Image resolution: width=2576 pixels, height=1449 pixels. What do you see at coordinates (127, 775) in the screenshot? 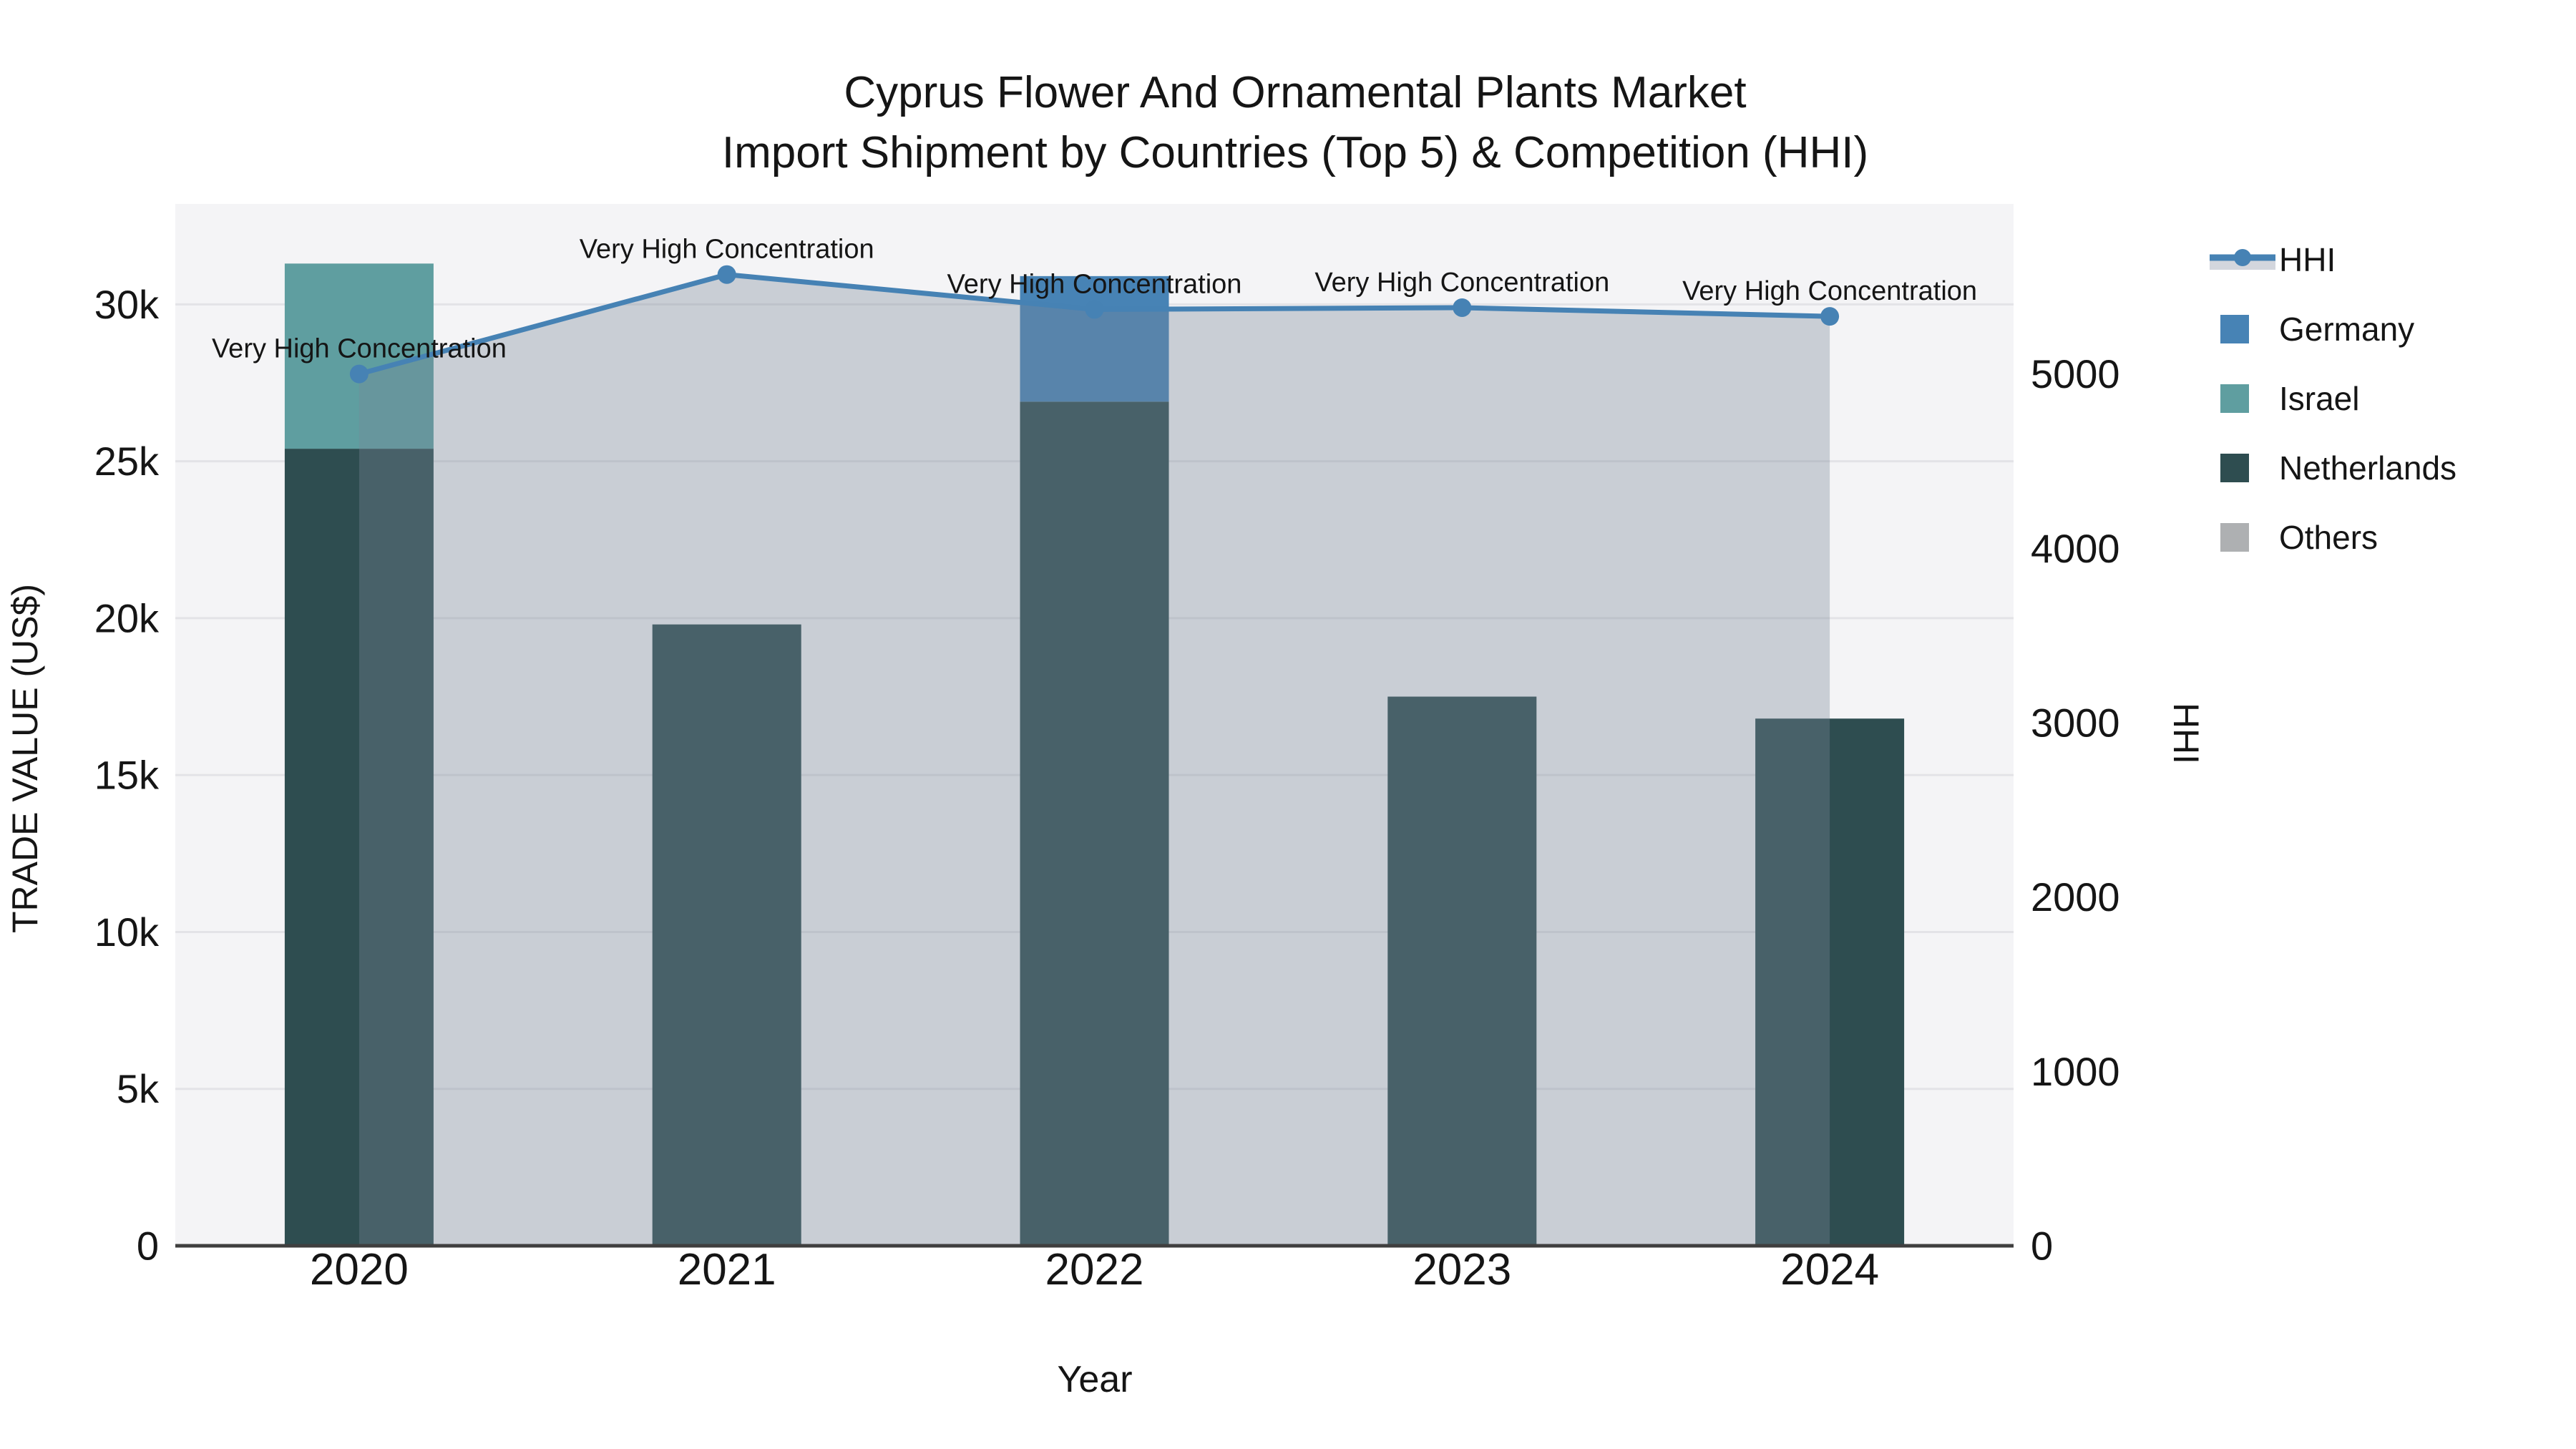
I see `y-left-tick-15k: 15k` at bounding box center [127, 775].